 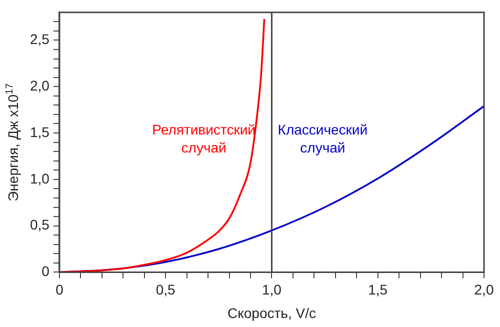 I want to click on y-tick-label: 1,5, so click(x=40, y=132).